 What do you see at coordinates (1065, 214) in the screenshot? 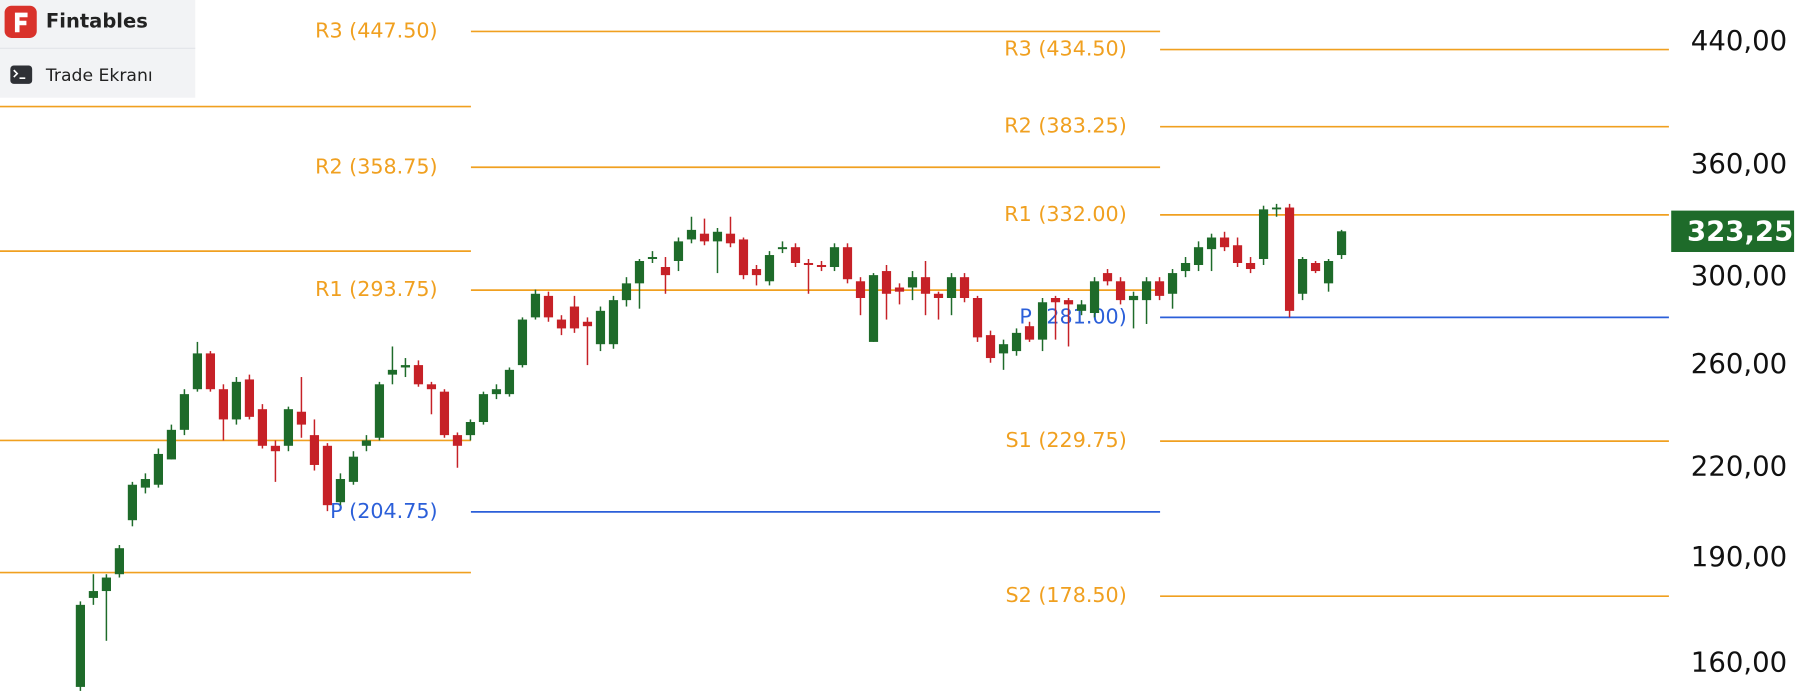
I see `pivot-label: R1 (332.00)` at bounding box center [1065, 214].